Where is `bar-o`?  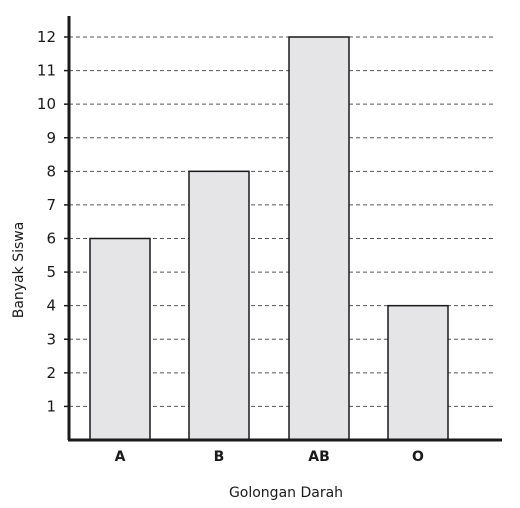
bar-o is located at coordinates (418, 372).